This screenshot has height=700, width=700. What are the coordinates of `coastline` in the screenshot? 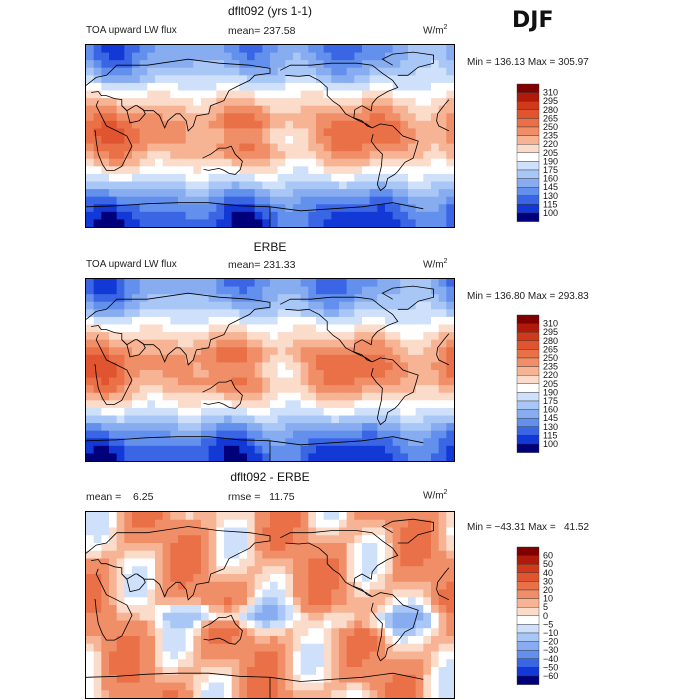 It's located at (346, 677).